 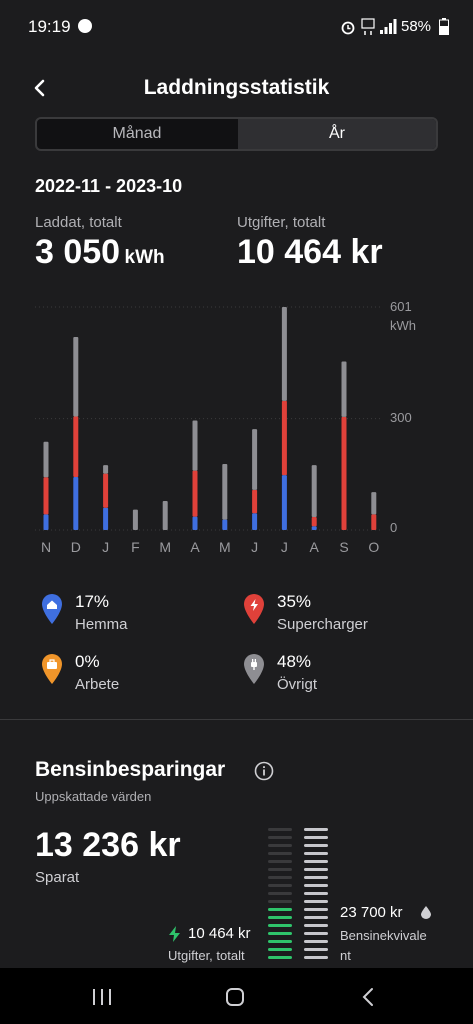 I want to click on recent-apps-icon, so click(x=102, y=997).